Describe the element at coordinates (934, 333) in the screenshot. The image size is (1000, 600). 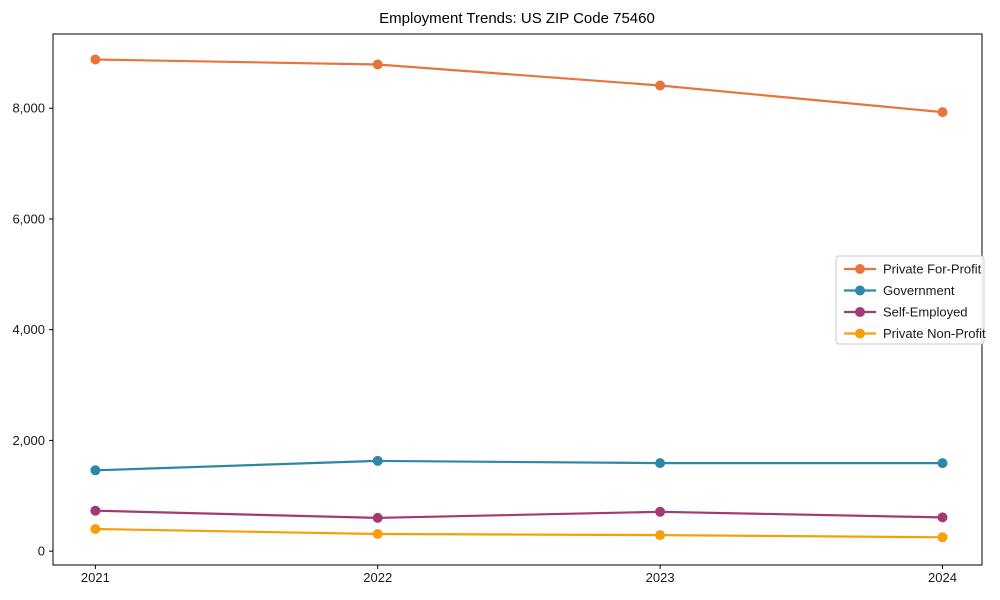
I see `legend-label: Private Non-Profit` at that location.